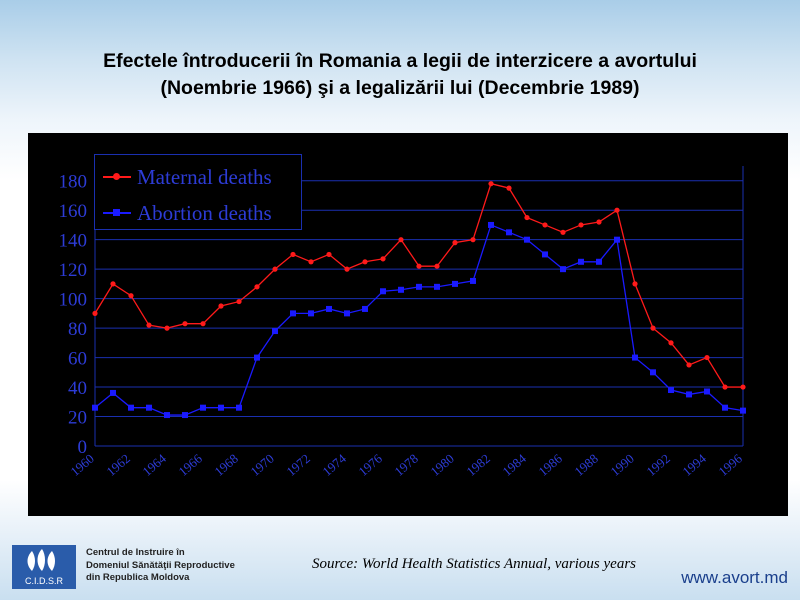  Describe the element at coordinates (334, 464) in the screenshot. I see `x-tick-label: 1974` at that location.